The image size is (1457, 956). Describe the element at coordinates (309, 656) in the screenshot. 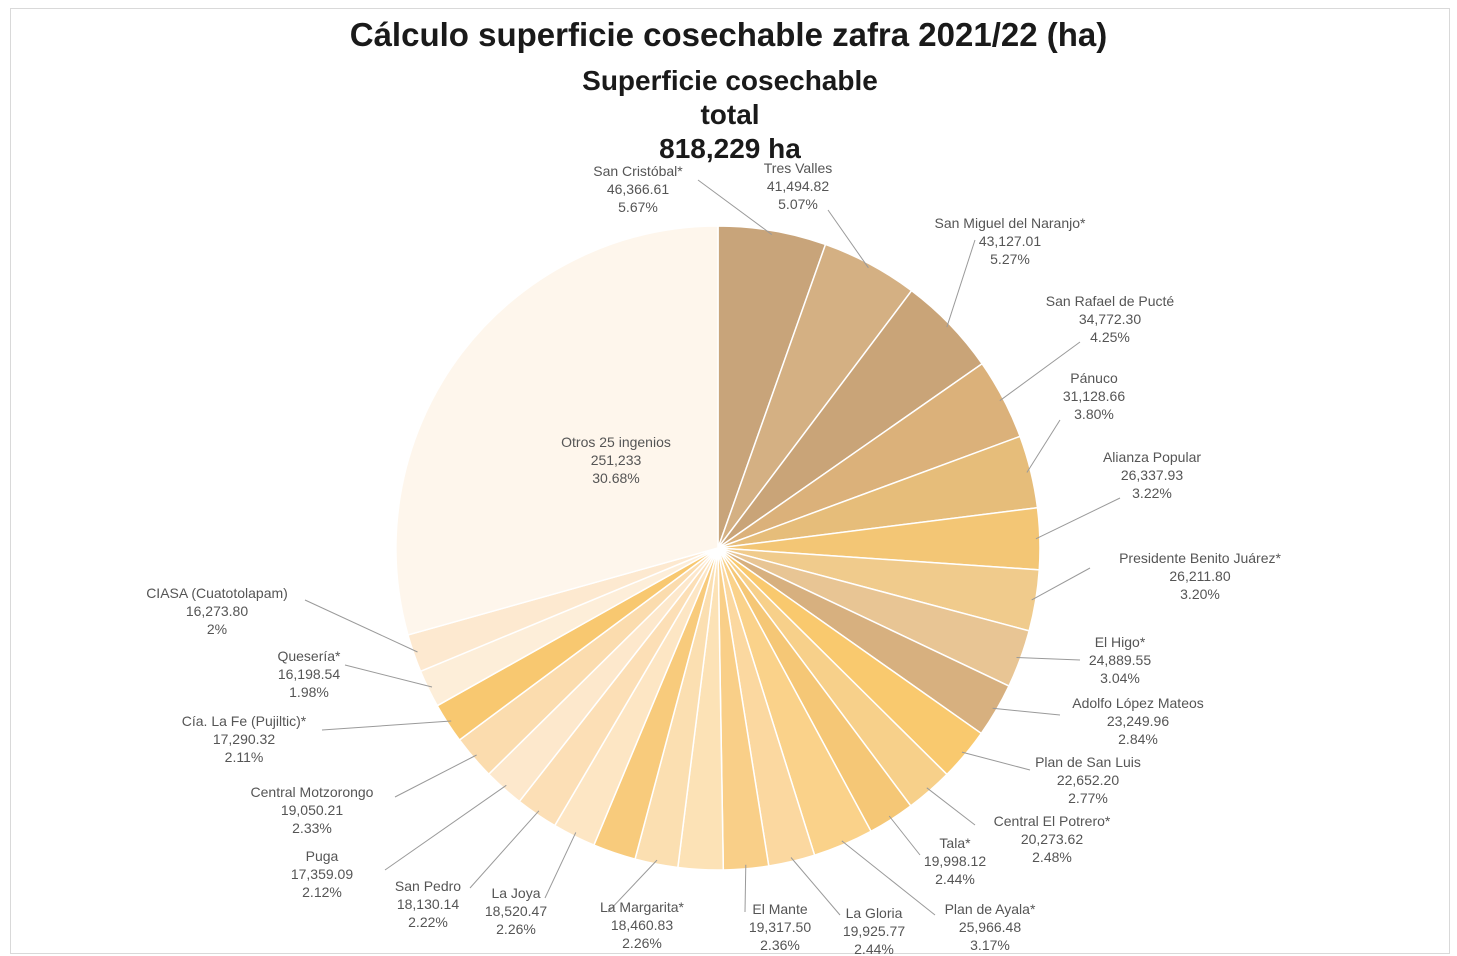

I see `slice-label: Quesería*` at that location.